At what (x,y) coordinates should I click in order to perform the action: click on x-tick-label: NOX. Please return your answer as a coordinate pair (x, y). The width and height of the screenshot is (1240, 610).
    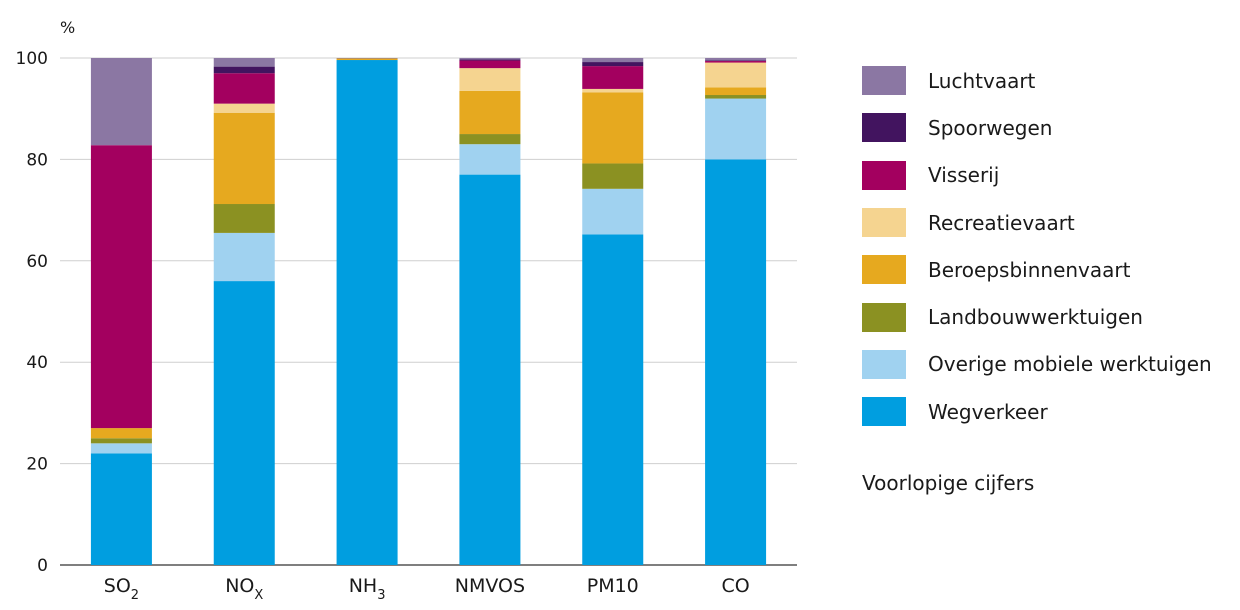
    Looking at the image, I should click on (244, 589).